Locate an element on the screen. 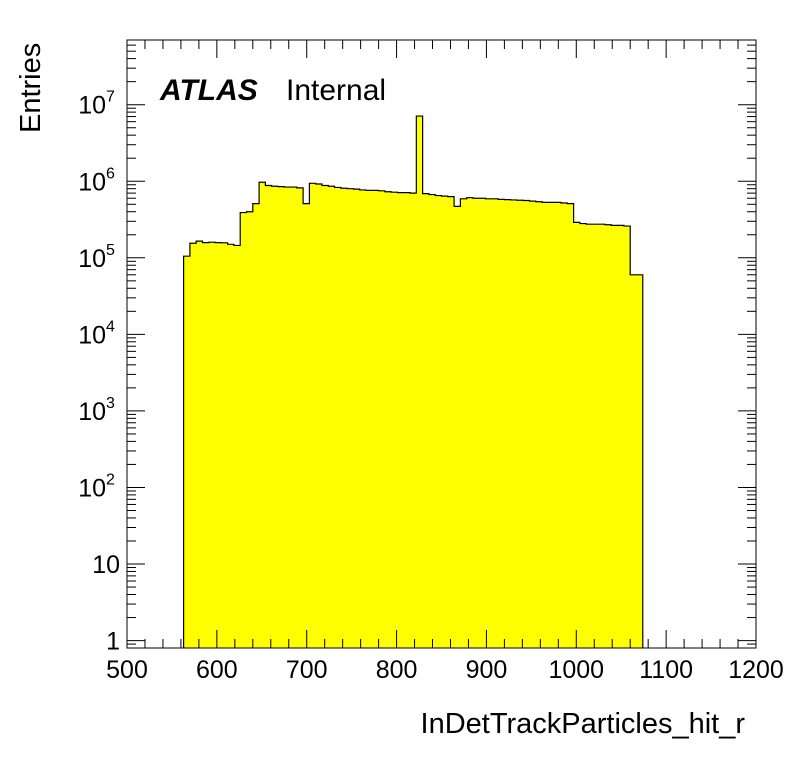 The image size is (796, 772). y-tick-label-exponent: 4 is located at coordinates (110, 326).